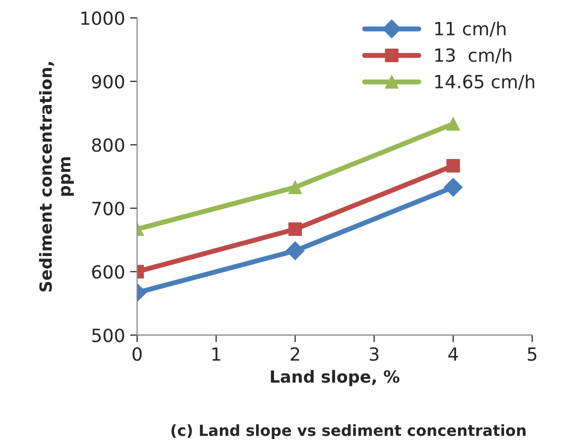 This screenshot has width=562, height=448. What do you see at coordinates (374, 354) in the screenshot?
I see `x-tick-label: 3` at bounding box center [374, 354].